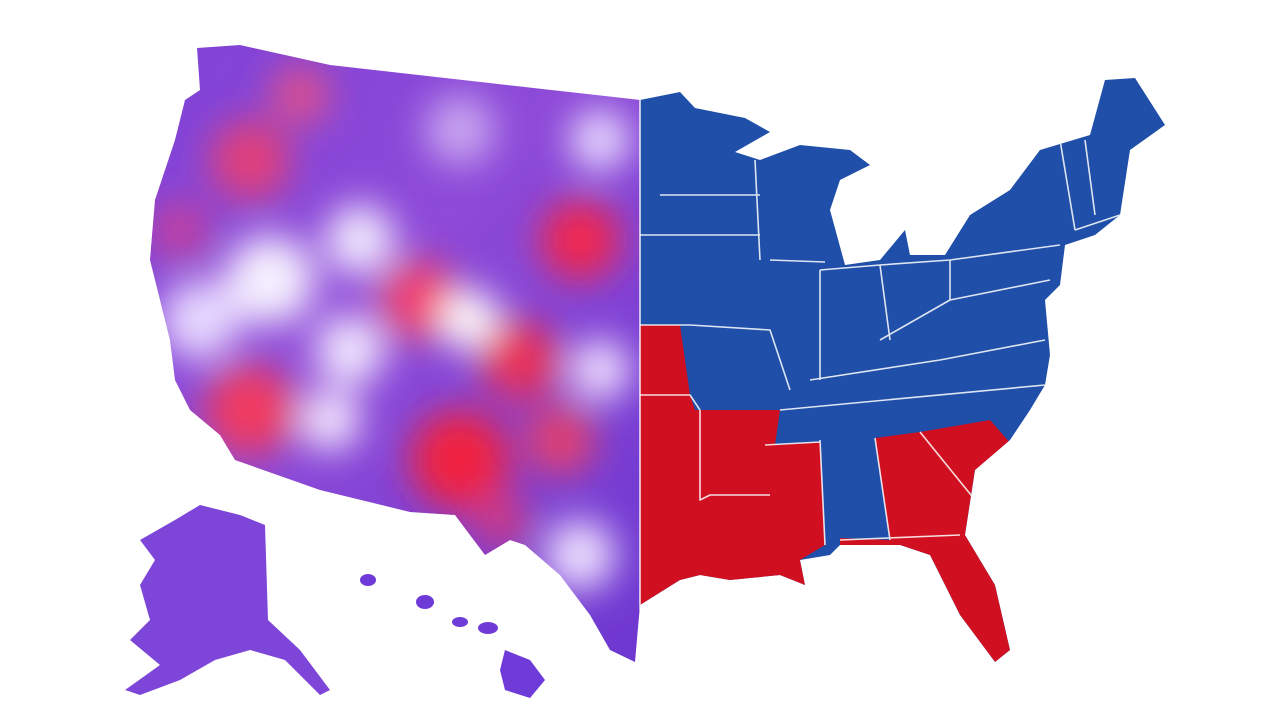 Image resolution: width=1280 pixels, height=720 pixels. I want to click on red-region, so click(926, 541).